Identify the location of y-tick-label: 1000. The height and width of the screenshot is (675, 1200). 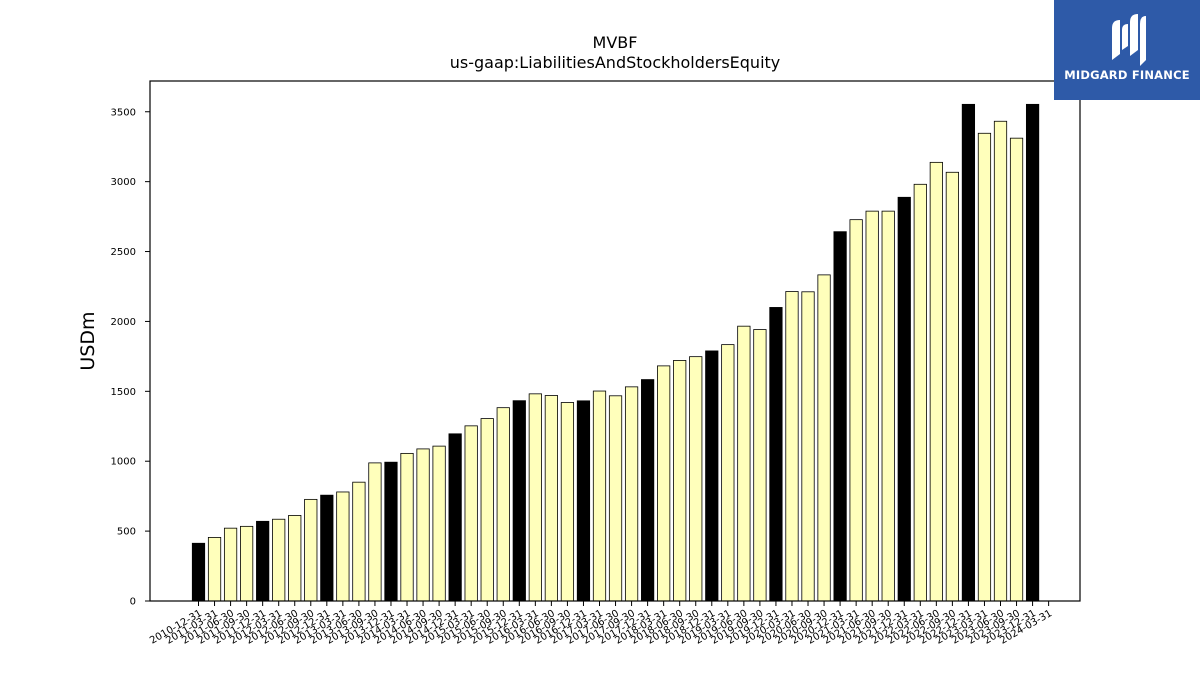
(123, 462).